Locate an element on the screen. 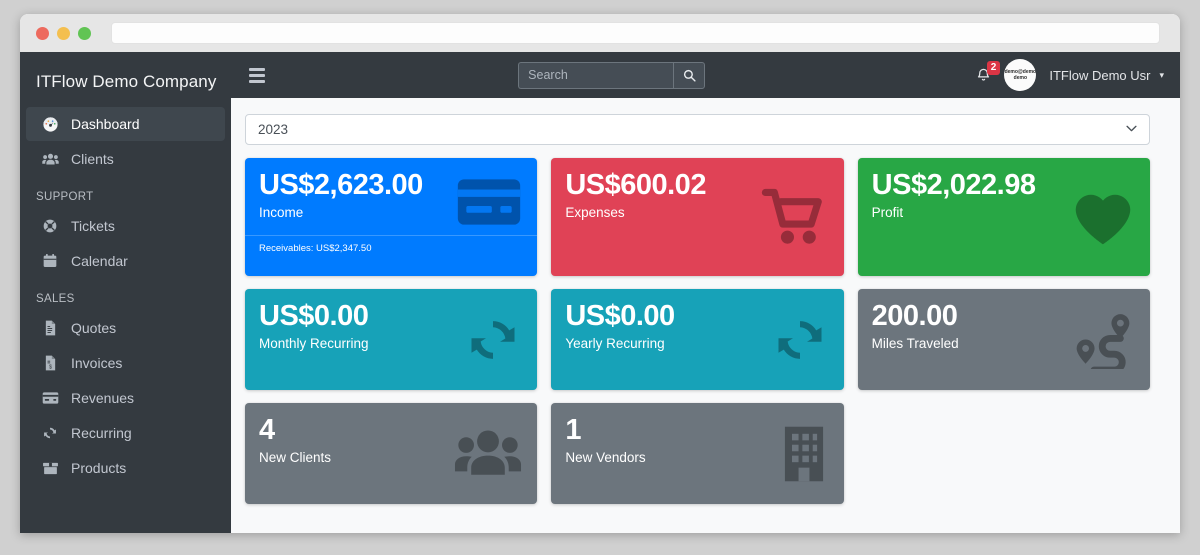 This screenshot has height=555, width=1200. card-value: 4 is located at coordinates (267, 430).